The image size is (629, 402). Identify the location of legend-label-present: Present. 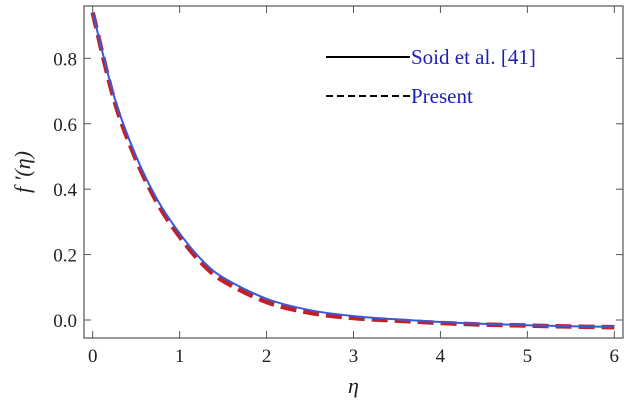
(442, 96).